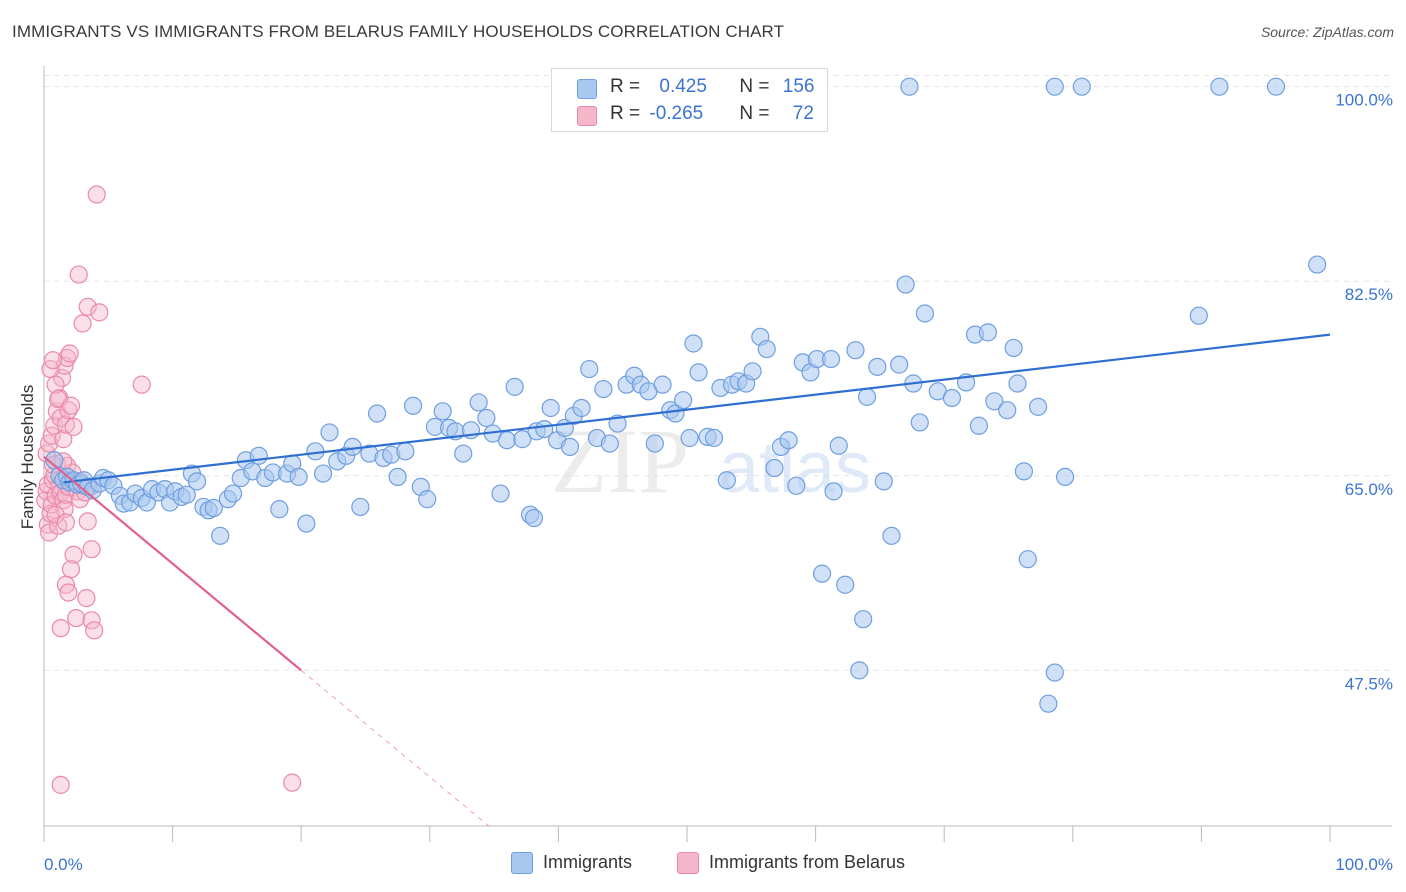 The image size is (1406, 892). I want to click on x-tick-label: 0.0%, so click(63, 864).